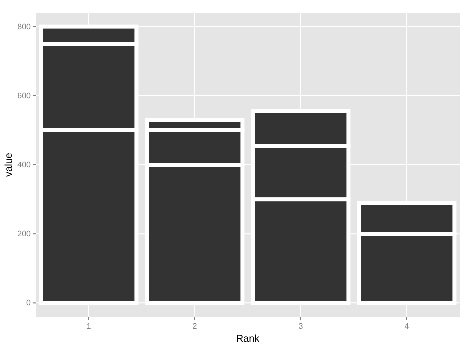 This screenshot has width=474, height=348. I want to click on y-tick-label: 800, so click(25, 27).